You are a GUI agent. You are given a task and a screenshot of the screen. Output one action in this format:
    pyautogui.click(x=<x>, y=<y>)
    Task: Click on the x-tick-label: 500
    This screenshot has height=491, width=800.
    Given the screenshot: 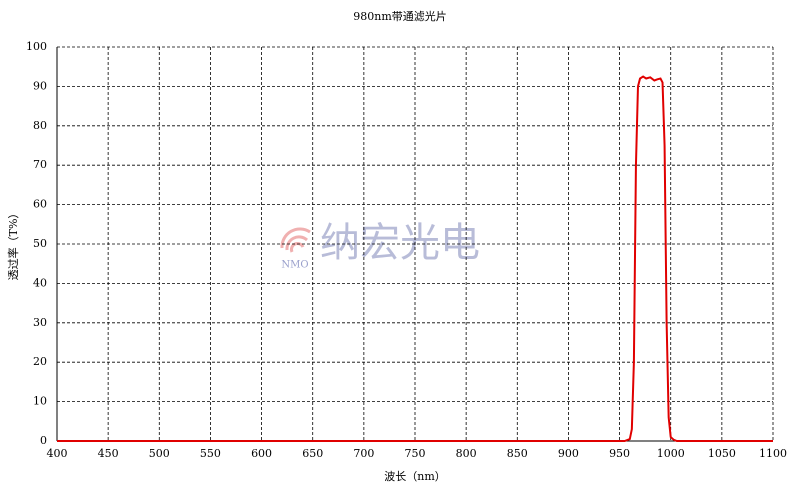 What is the action you would take?
    pyautogui.click(x=159, y=453)
    